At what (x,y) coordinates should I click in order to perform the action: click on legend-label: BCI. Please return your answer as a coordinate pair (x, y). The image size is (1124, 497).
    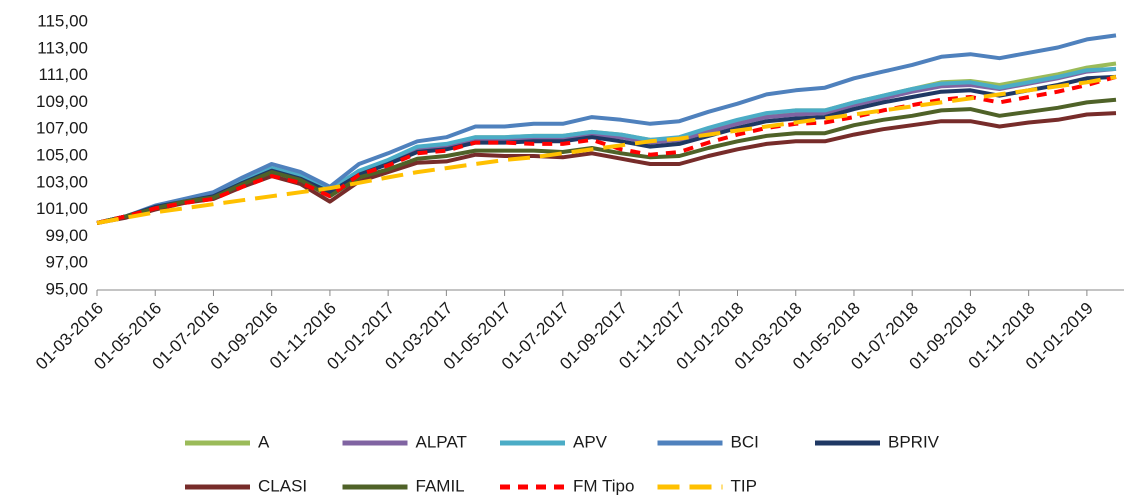
    Looking at the image, I should click on (745, 441).